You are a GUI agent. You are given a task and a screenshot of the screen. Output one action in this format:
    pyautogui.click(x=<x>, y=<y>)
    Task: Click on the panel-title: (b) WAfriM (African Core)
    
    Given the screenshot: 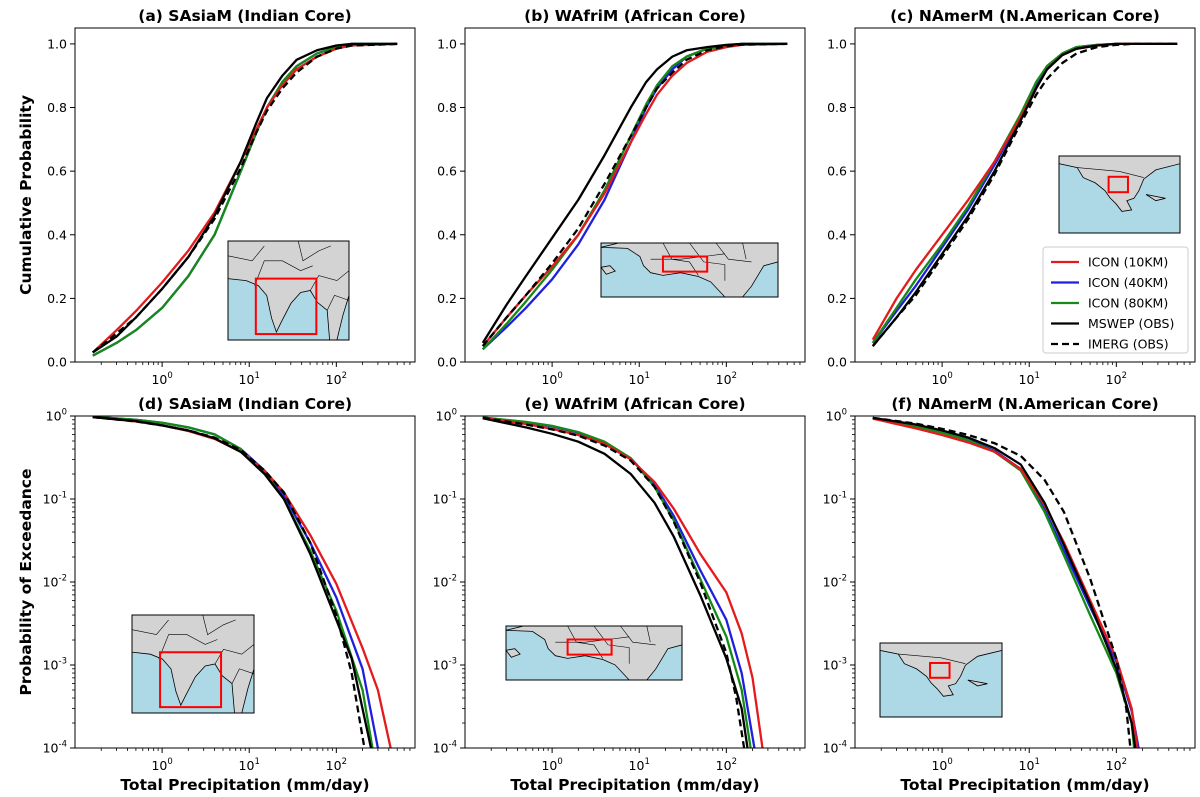 What is the action you would take?
    pyautogui.click(x=635, y=16)
    